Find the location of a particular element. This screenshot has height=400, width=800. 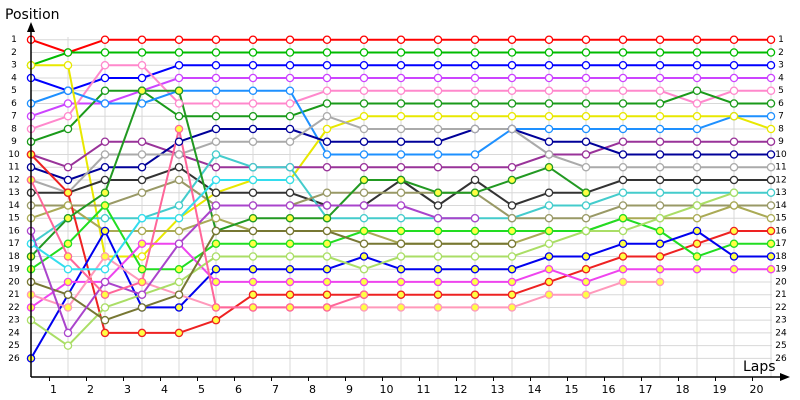

y-tick-label-right: 16 is located at coordinates (781, 231).